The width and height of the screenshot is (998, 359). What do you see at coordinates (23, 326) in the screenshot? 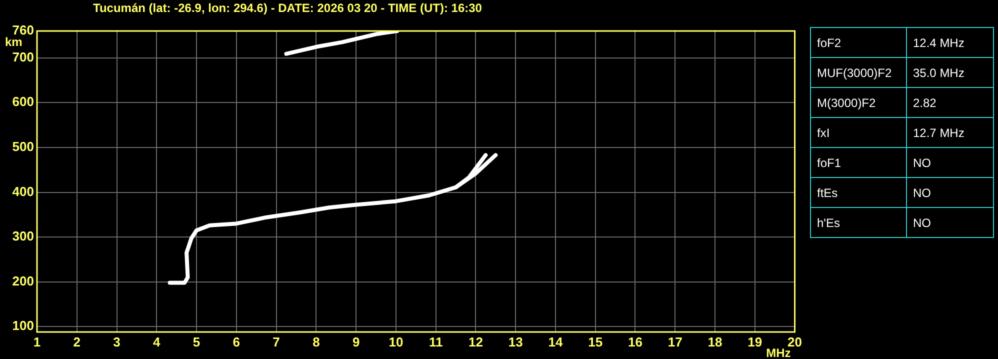
I see `y-tick-label: 100` at bounding box center [23, 326].